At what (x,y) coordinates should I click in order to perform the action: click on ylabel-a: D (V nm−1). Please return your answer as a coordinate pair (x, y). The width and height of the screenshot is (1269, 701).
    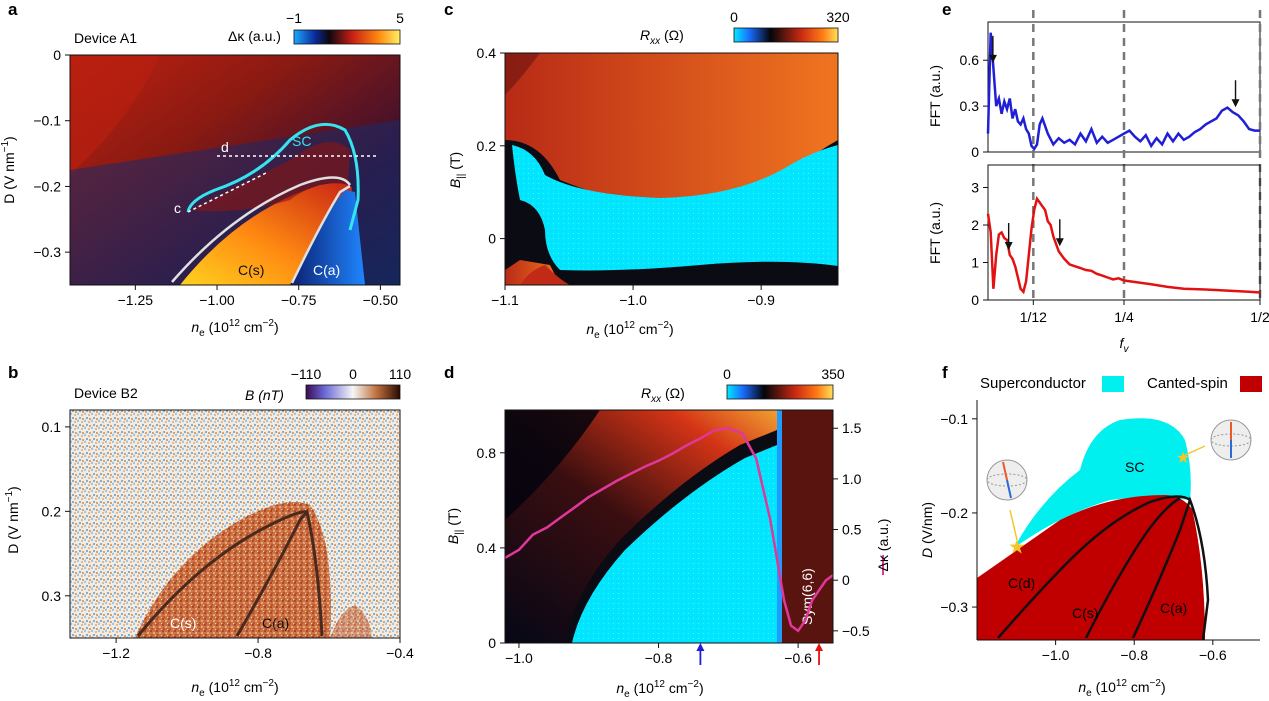
    Looking at the image, I should click on (8, 169).